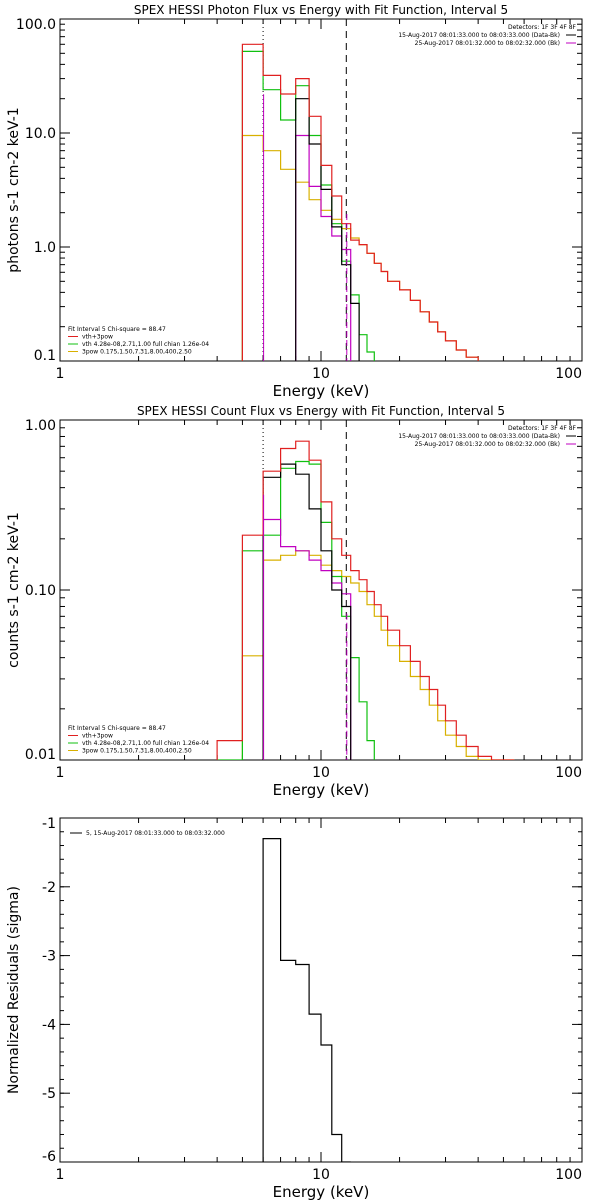 The width and height of the screenshot is (600, 1200). What do you see at coordinates (14, 189) in the screenshot?
I see `y-axis-label: photons s-1 cm-2 keV-1` at bounding box center [14, 189].